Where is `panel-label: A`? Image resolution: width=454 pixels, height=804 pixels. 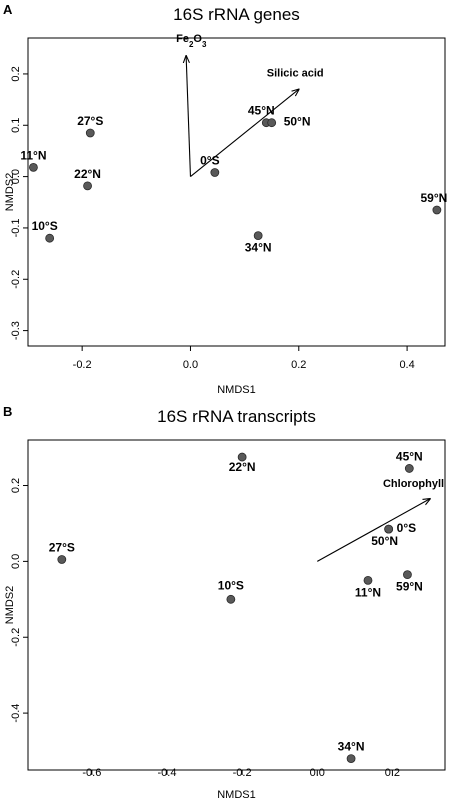
panel-label: A is located at coordinates (8, 9).